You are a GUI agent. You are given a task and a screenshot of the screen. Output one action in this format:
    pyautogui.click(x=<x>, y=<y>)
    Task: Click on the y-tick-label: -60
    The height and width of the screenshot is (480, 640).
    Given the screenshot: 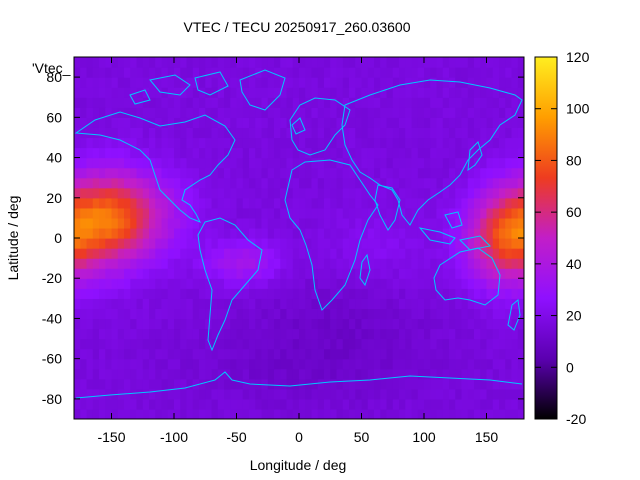 What is the action you would take?
    pyautogui.click(x=52, y=359)
    